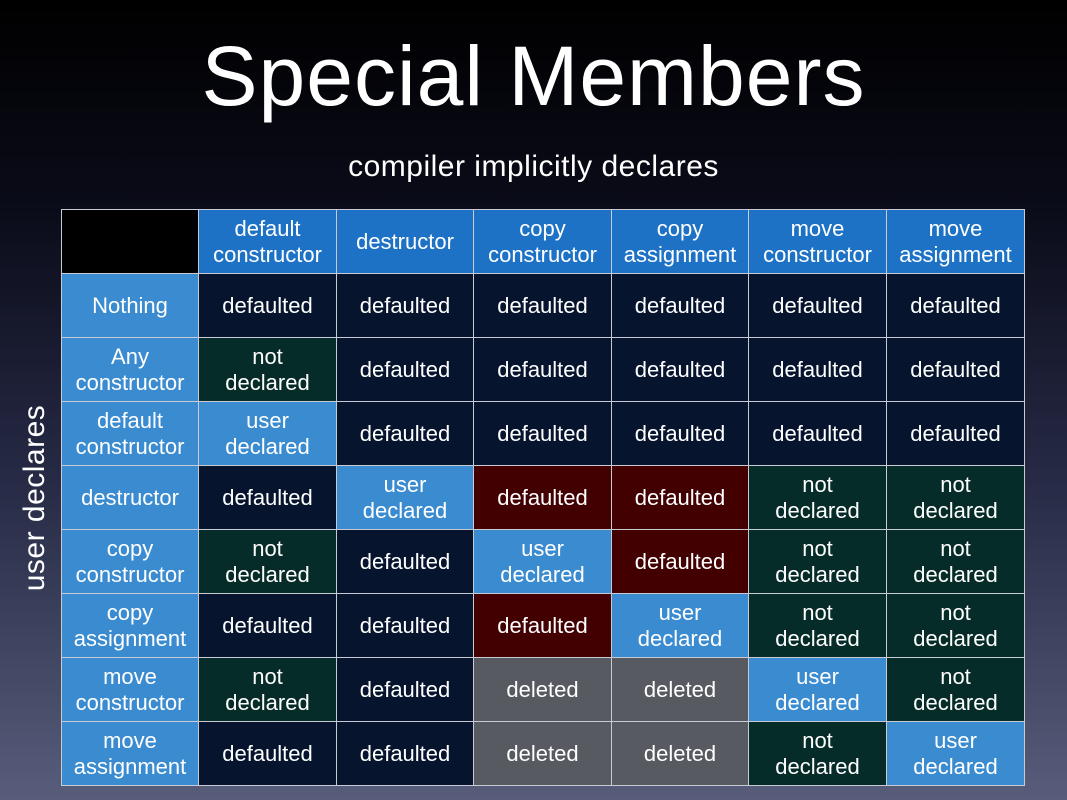  Describe the element at coordinates (130, 689) in the screenshot. I see `row-header: move constructor` at that location.